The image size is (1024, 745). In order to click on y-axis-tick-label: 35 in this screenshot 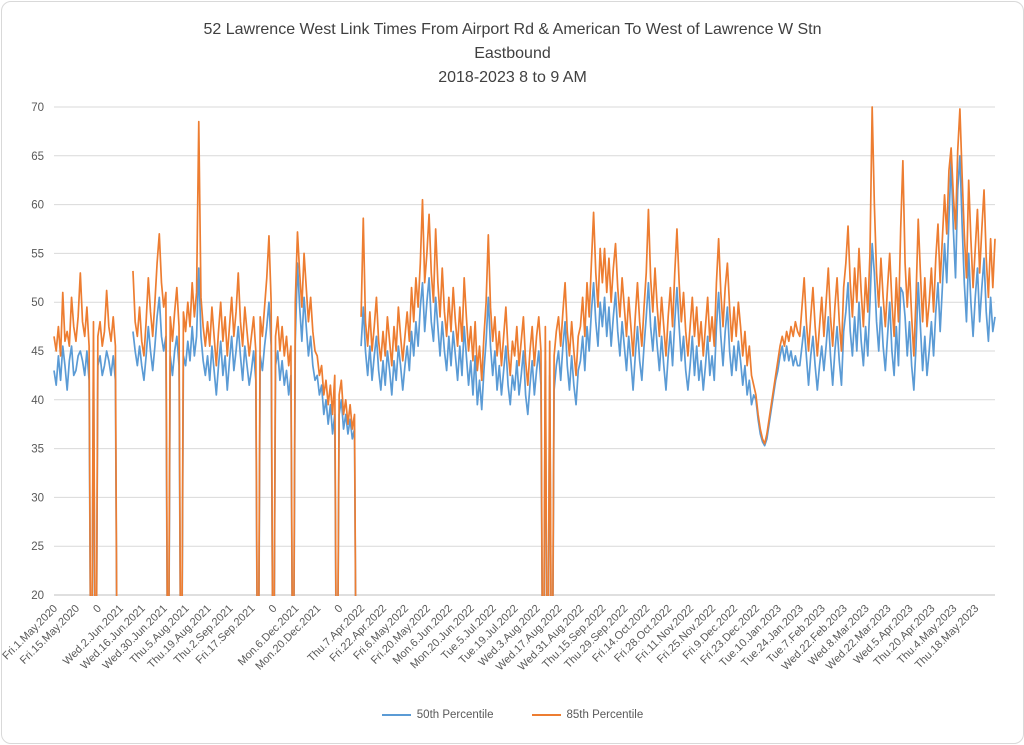, I will do `click(37, 450)`.